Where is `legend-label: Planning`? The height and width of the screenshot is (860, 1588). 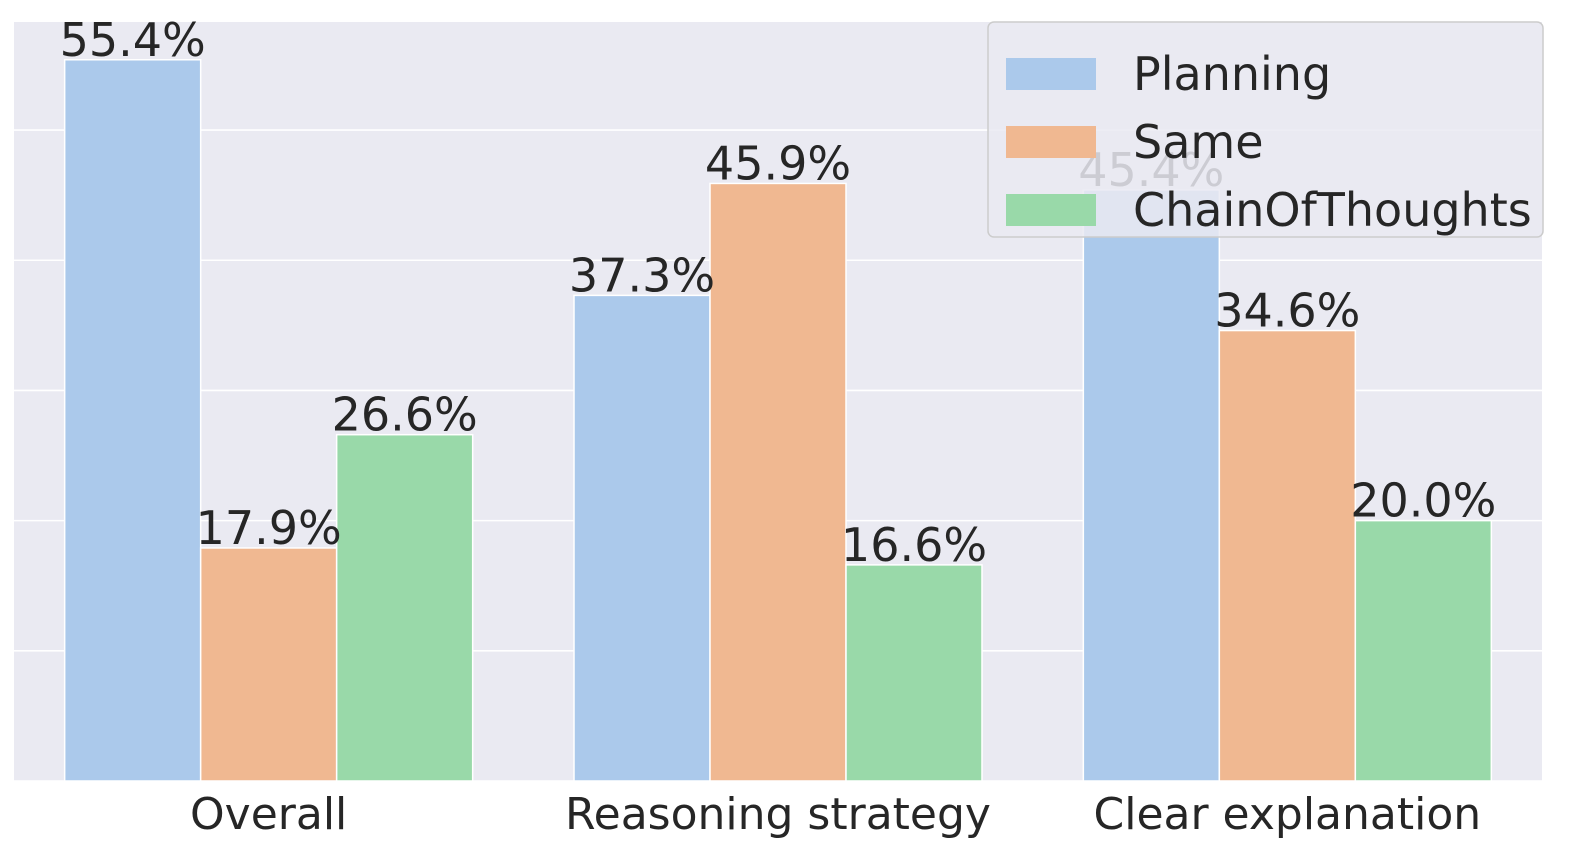
legend-label: Planning is located at coordinates (1232, 74).